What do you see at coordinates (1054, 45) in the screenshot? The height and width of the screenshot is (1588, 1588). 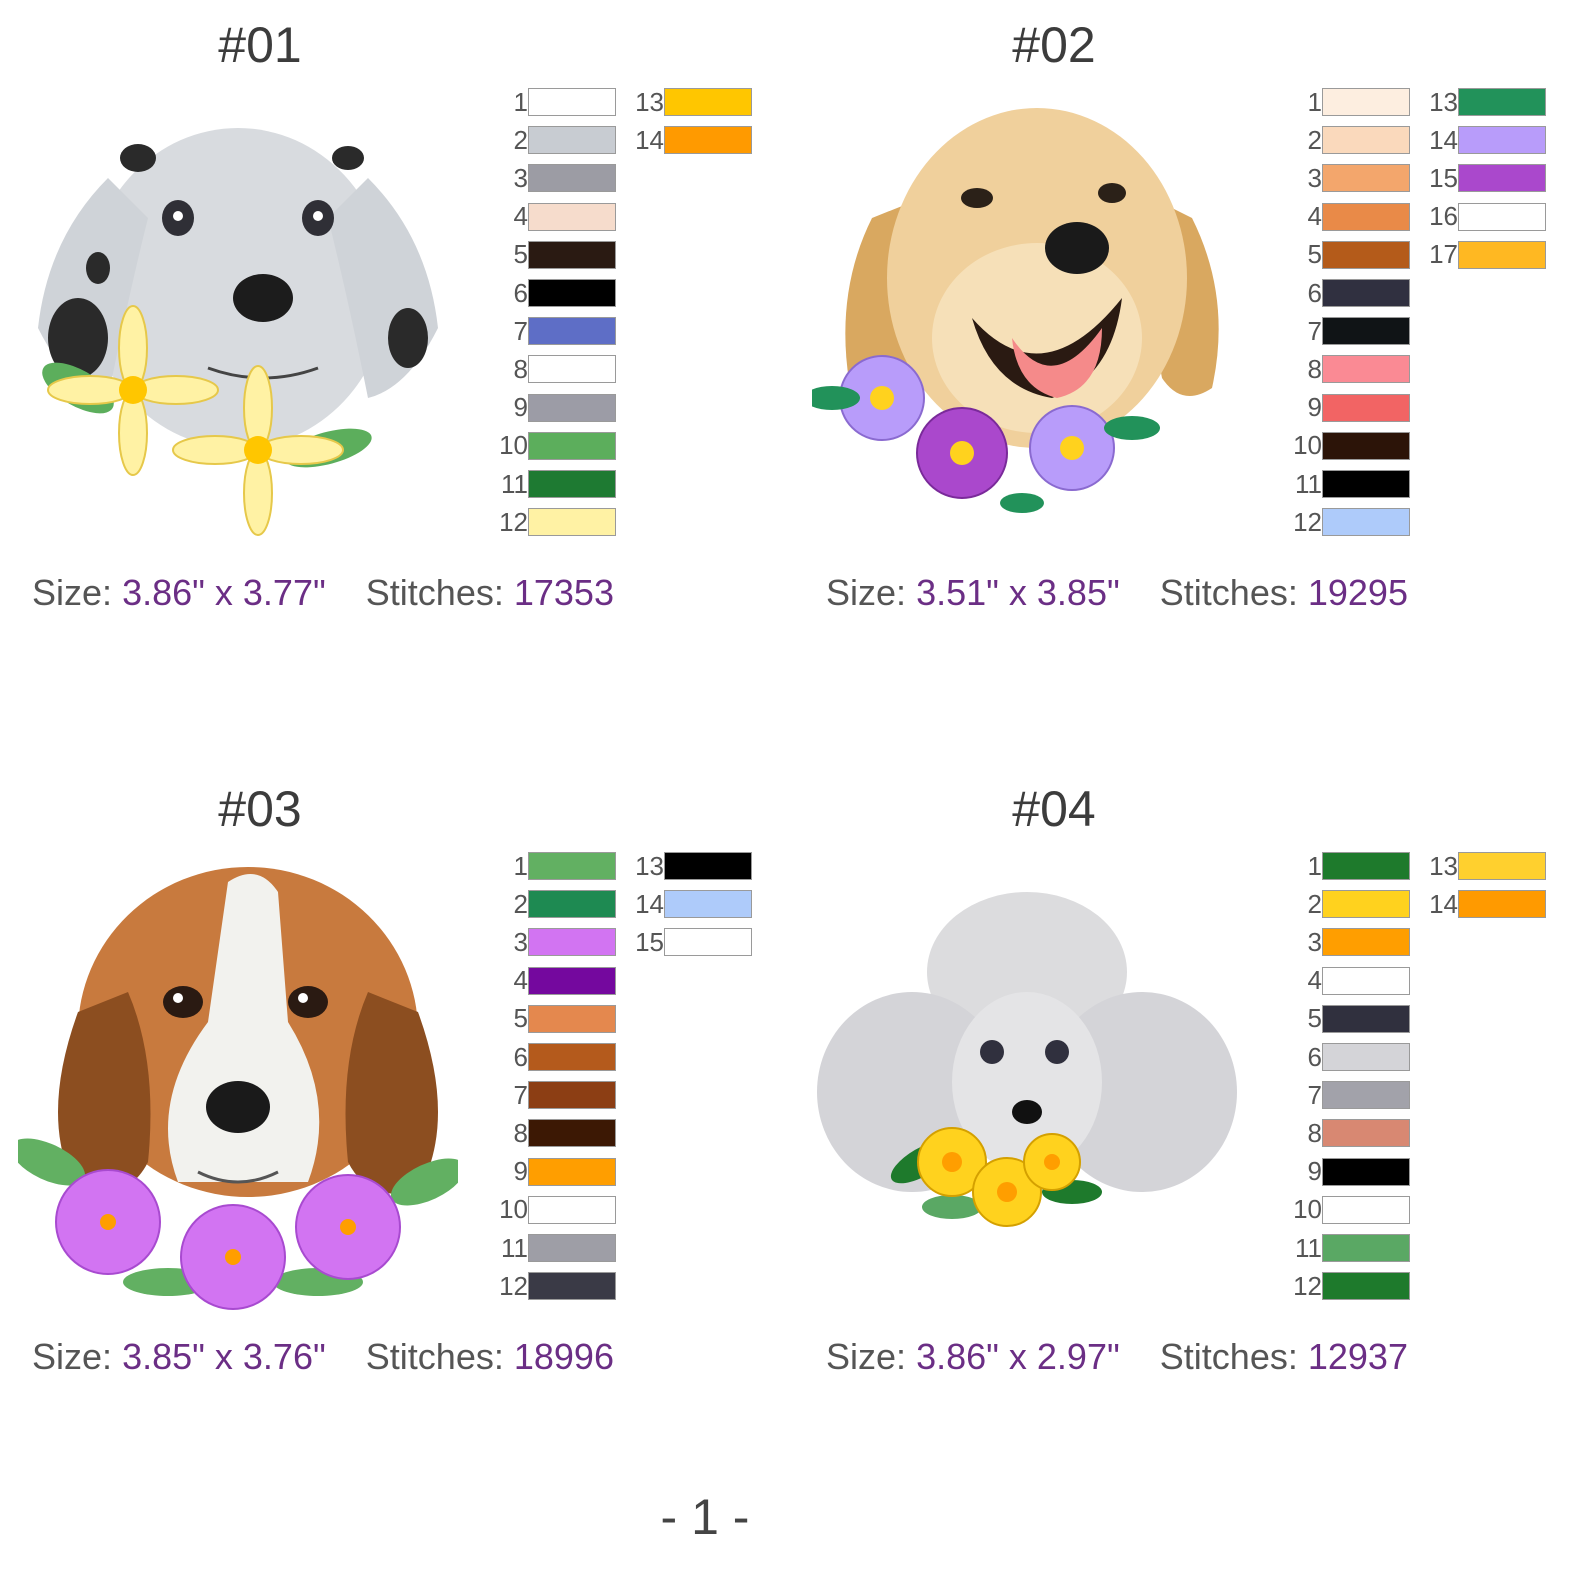 I see `design-title: #02` at bounding box center [1054, 45].